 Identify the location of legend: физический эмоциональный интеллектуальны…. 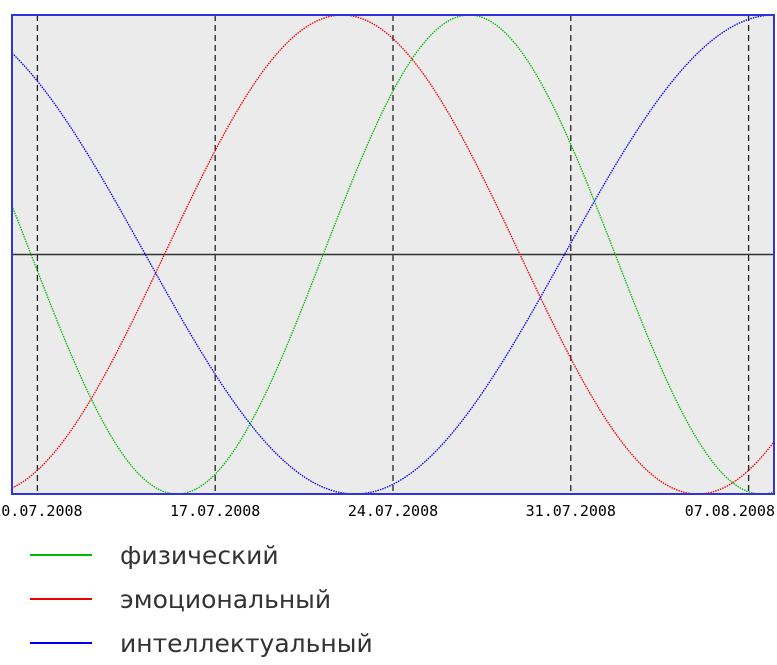
(201, 599).